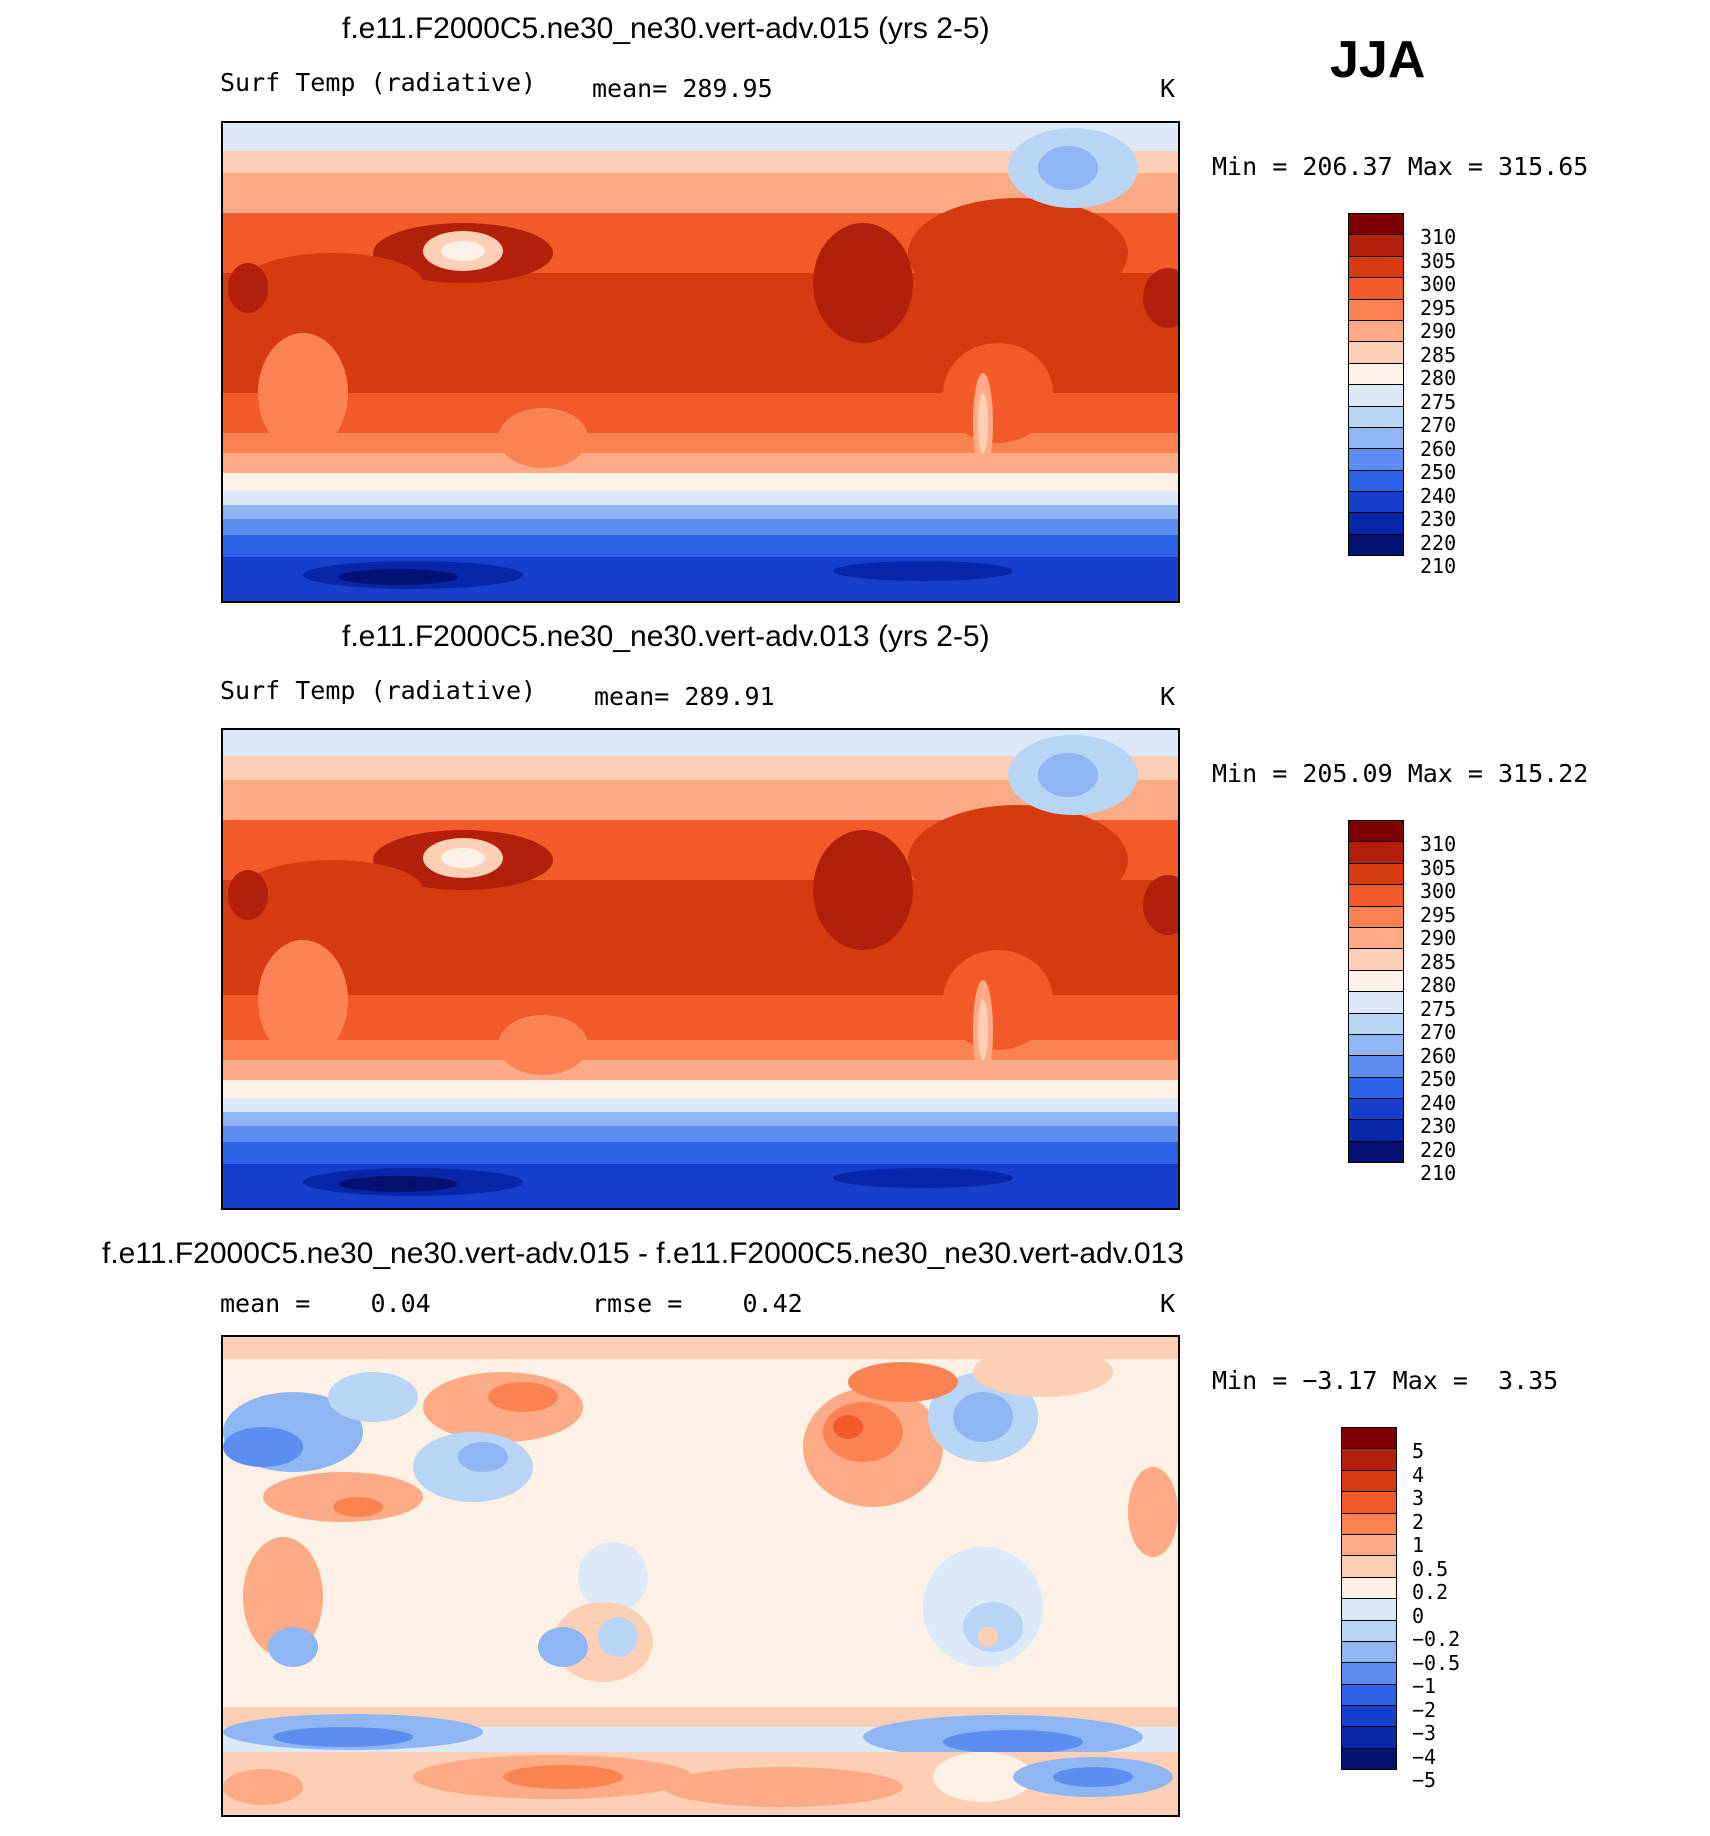 The height and width of the screenshot is (1836, 1710). I want to click on colorbar-tick-label: 4, so click(1418, 1474).